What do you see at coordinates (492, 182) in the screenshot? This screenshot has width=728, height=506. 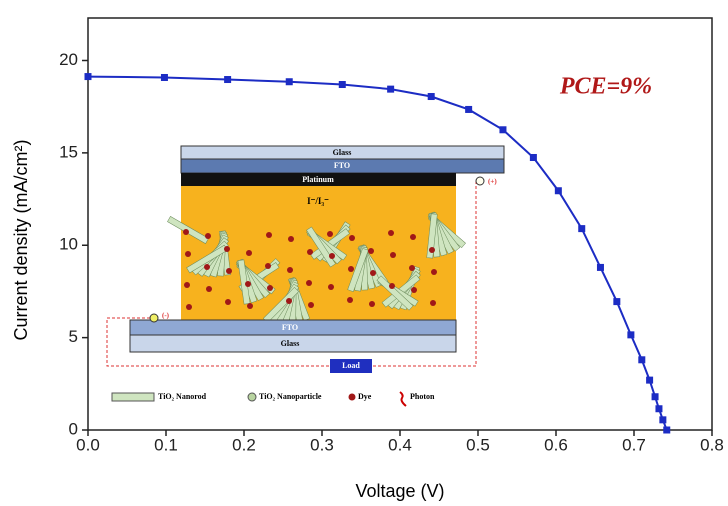 I see `inset-label: (+)` at bounding box center [492, 182].